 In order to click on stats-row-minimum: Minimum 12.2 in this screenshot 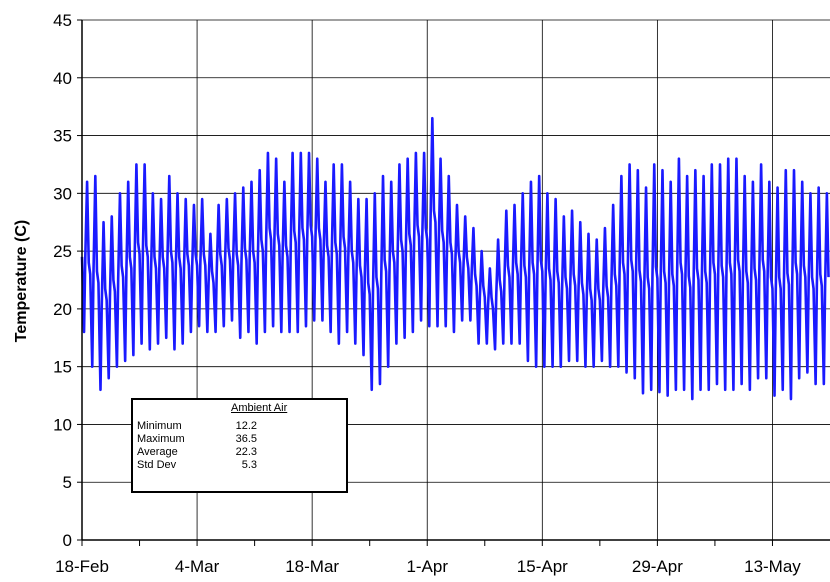, I will do `click(197, 427)`.